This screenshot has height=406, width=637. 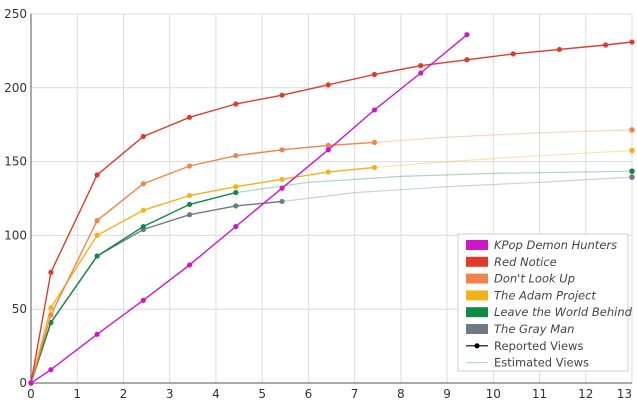 I want to click on x-tick-label: 13, so click(x=624, y=394).